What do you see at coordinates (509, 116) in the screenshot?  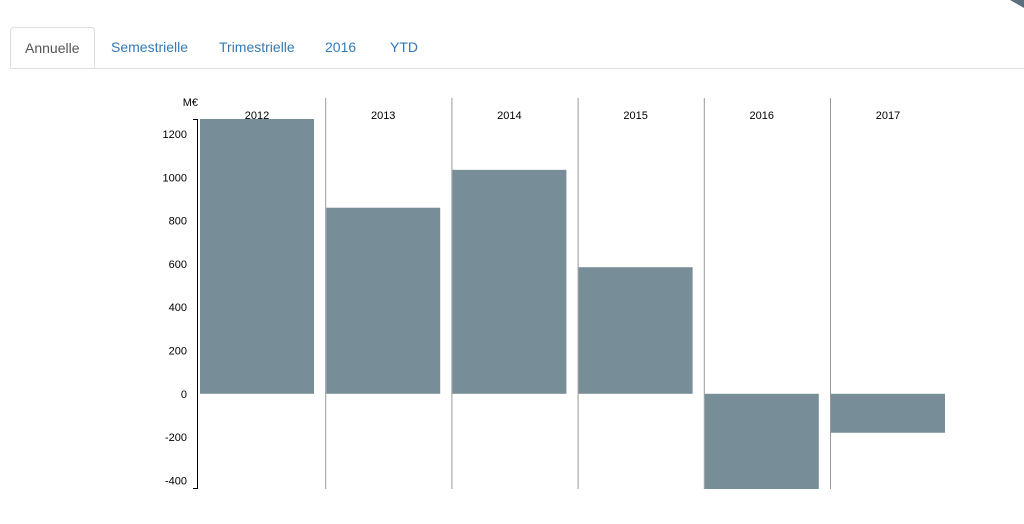 I see `category-label-2014: 2014` at bounding box center [509, 116].